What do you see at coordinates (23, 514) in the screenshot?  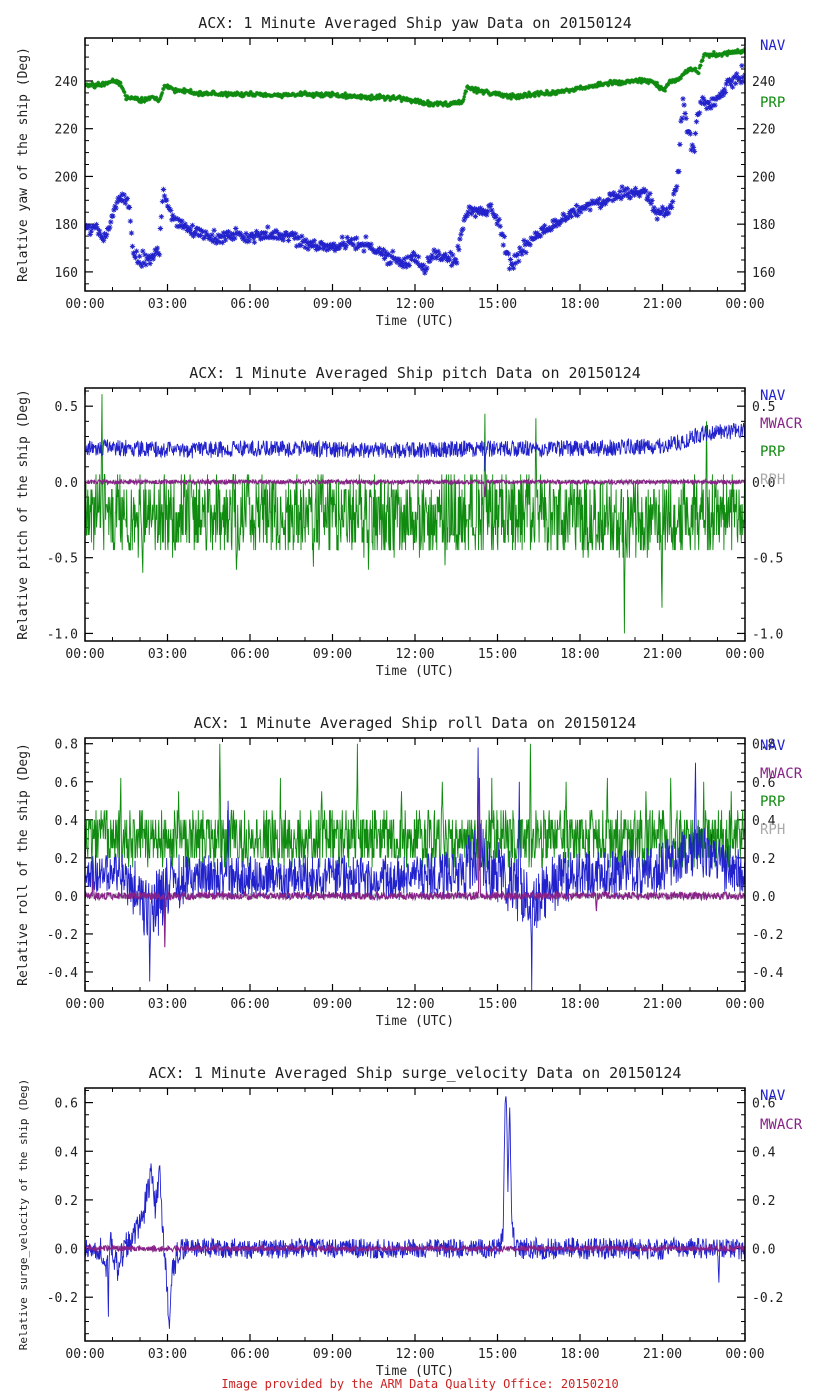 I see `y-axis-label: Relative pitch of the ship (Deg)` at bounding box center [23, 514].